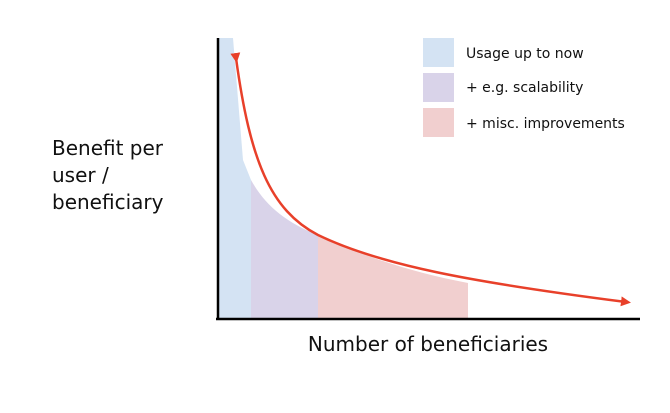 This screenshot has width=670, height=413. I want to click on legend-swatch-scalability, so click(438, 87).